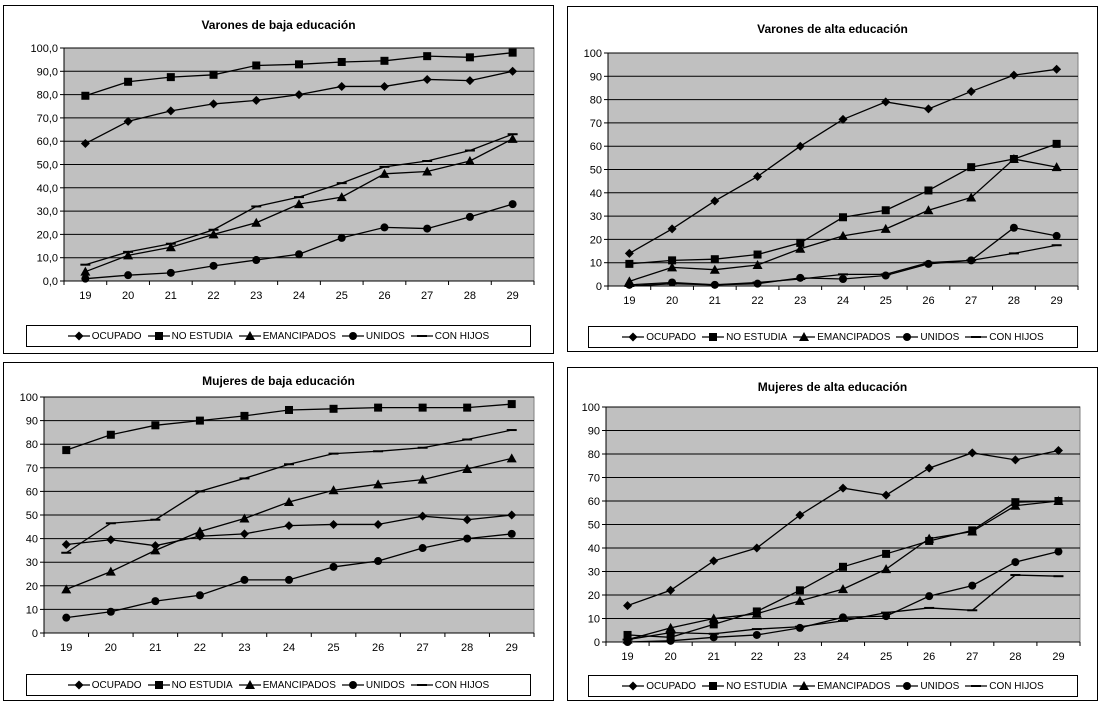 The image size is (1101, 703). What do you see at coordinates (47, 72) in the screenshot?
I see `y-tick-label: 90,0` at bounding box center [47, 72].